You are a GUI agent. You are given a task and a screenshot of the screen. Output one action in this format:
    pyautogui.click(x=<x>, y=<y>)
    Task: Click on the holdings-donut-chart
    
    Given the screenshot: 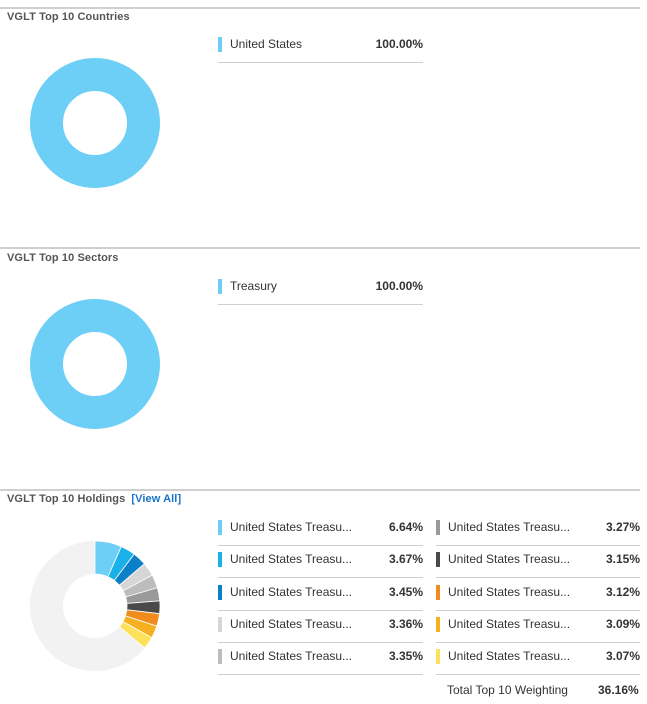 What is the action you would take?
    pyautogui.click(x=95, y=605)
    